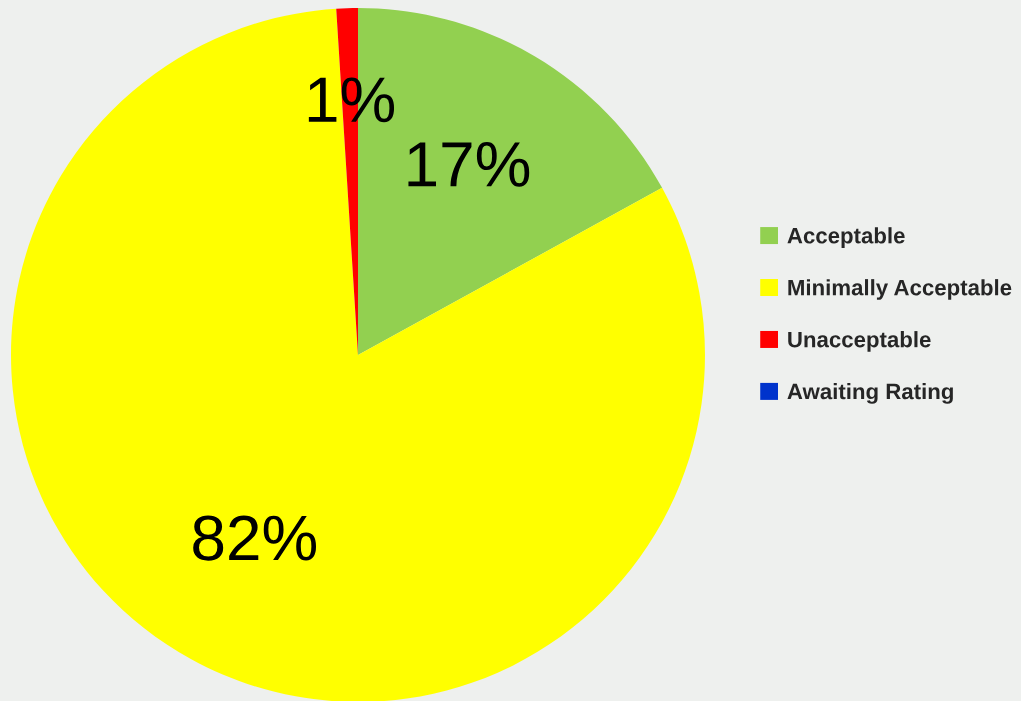 The image size is (1021, 701). Describe the element at coordinates (900, 289) in the screenshot. I see `legend-label: Minimally Acceptable` at that location.